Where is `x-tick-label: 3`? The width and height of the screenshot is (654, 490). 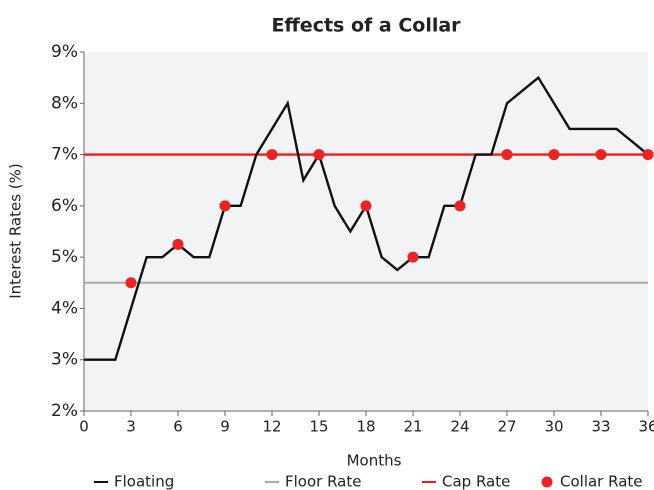 x-tick-label: 3 is located at coordinates (131, 427).